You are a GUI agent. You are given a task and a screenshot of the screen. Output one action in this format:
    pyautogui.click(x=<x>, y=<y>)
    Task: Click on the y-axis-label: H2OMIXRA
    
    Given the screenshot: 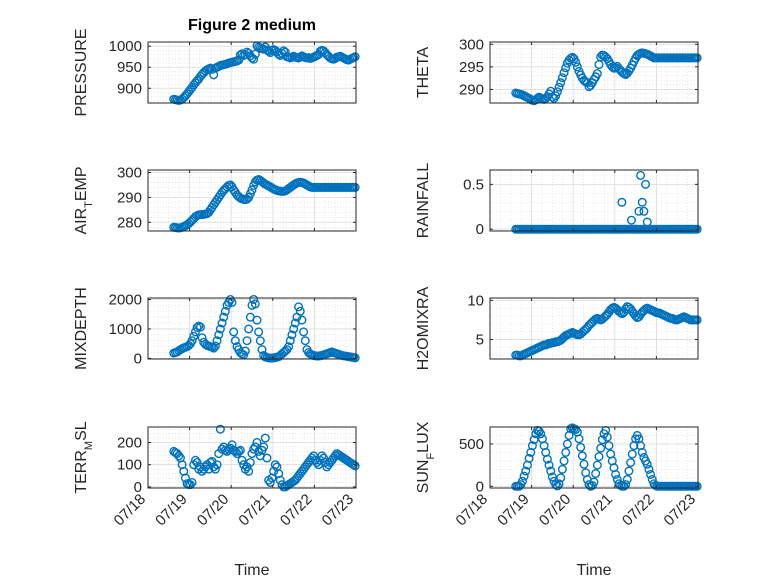 What is the action you would take?
    pyautogui.click(x=423, y=328)
    